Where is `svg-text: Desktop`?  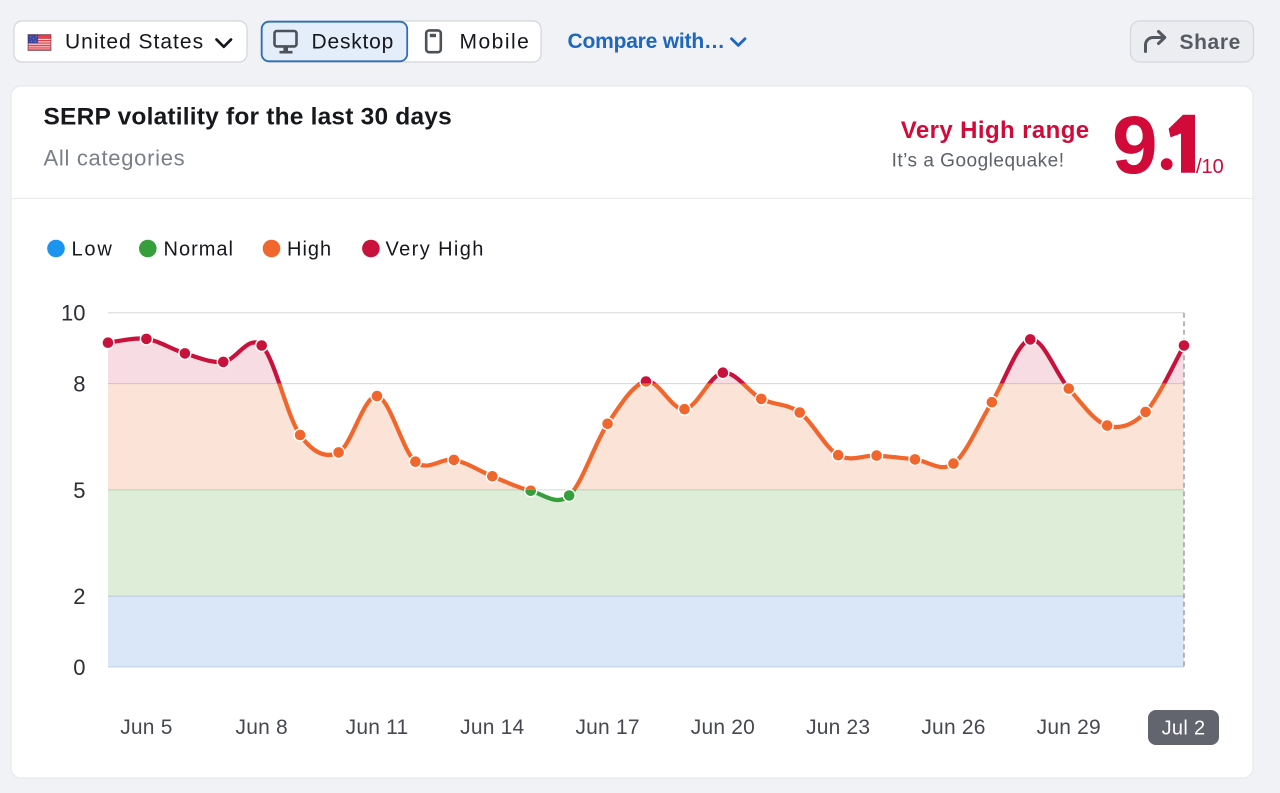
svg-text: Desktop is located at coordinates (353, 42).